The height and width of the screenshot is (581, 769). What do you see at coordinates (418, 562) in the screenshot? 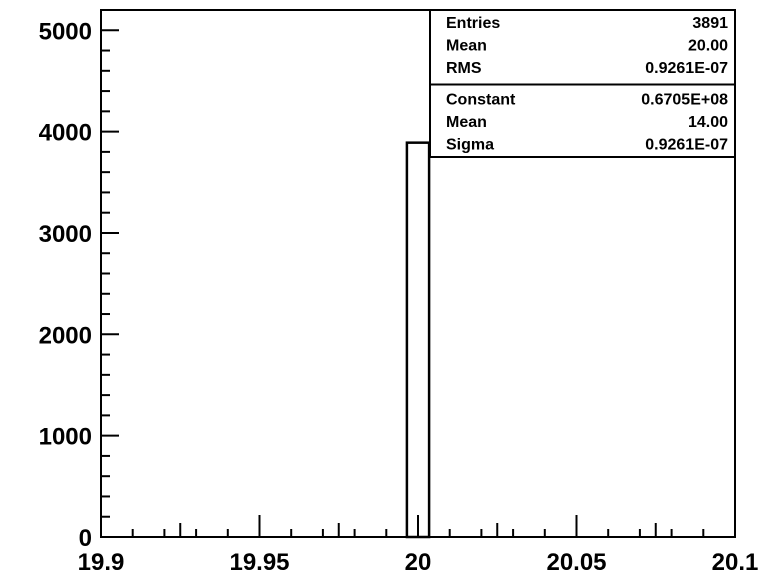
I see `x-tick-label: 20` at bounding box center [418, 562].